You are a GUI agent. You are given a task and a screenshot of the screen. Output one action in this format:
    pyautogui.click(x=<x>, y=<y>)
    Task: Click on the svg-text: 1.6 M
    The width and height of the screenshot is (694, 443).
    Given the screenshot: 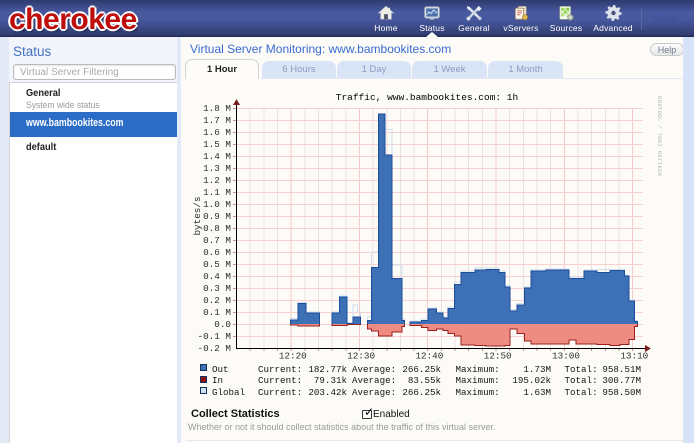 What is the action you would take?
    pyautogui.click(x=217, y=132)
    